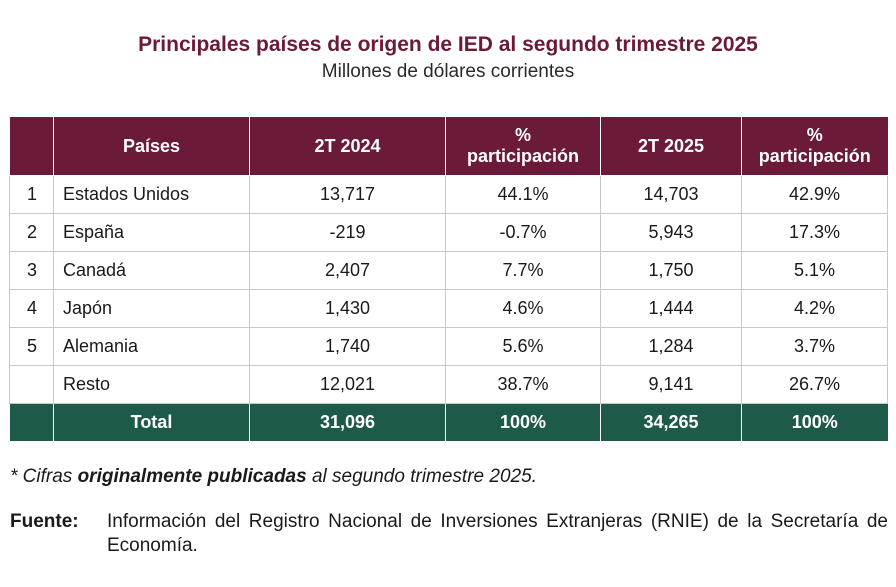 This screenshot has width=896, height=587. I want to click on table-row: 5 Alemania 1,740 5.6% 1,284 3.7%, so click(448, 346).